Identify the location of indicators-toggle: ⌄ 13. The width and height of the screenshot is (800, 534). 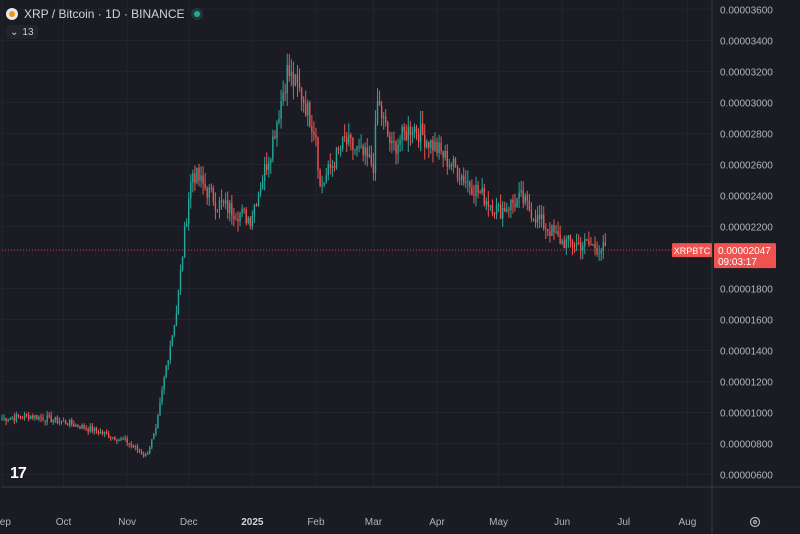
(22, 32).